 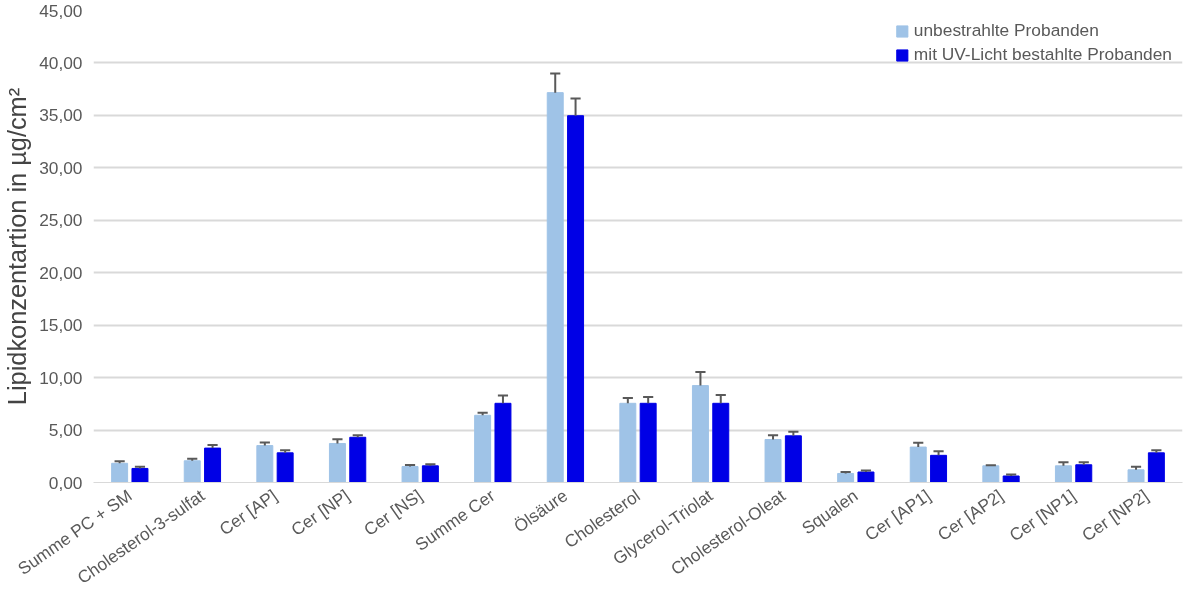 What do you see at coordinates (1006, 30) in the screenshot?
I see `legend-label: unbestrahlte Probanden` at bounding box center [1006, 30].